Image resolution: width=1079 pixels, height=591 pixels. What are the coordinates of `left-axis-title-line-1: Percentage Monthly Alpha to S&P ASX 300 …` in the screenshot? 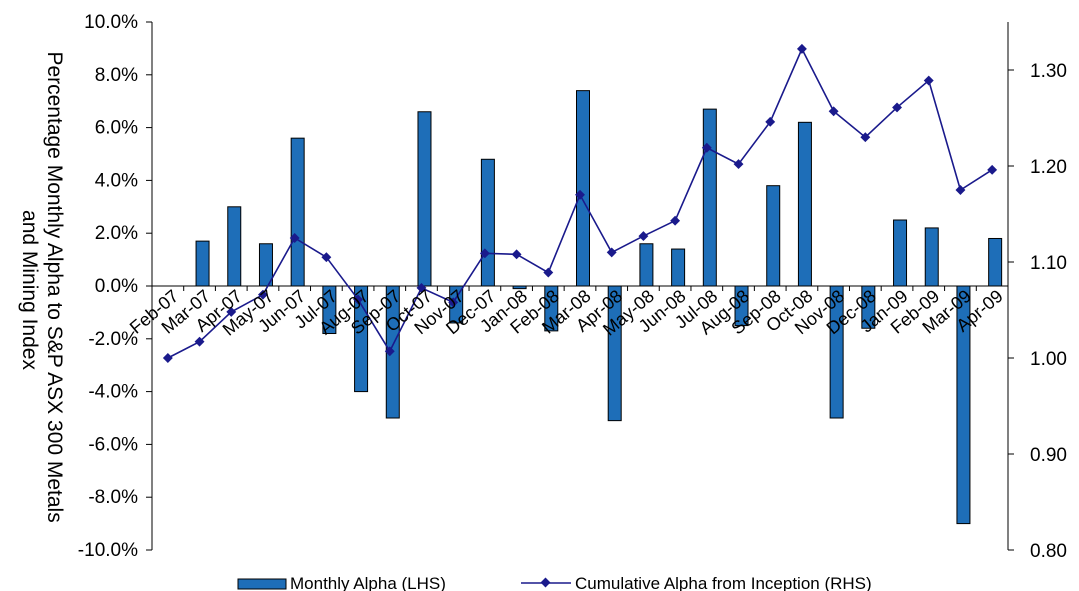 It's located at (54, 286).